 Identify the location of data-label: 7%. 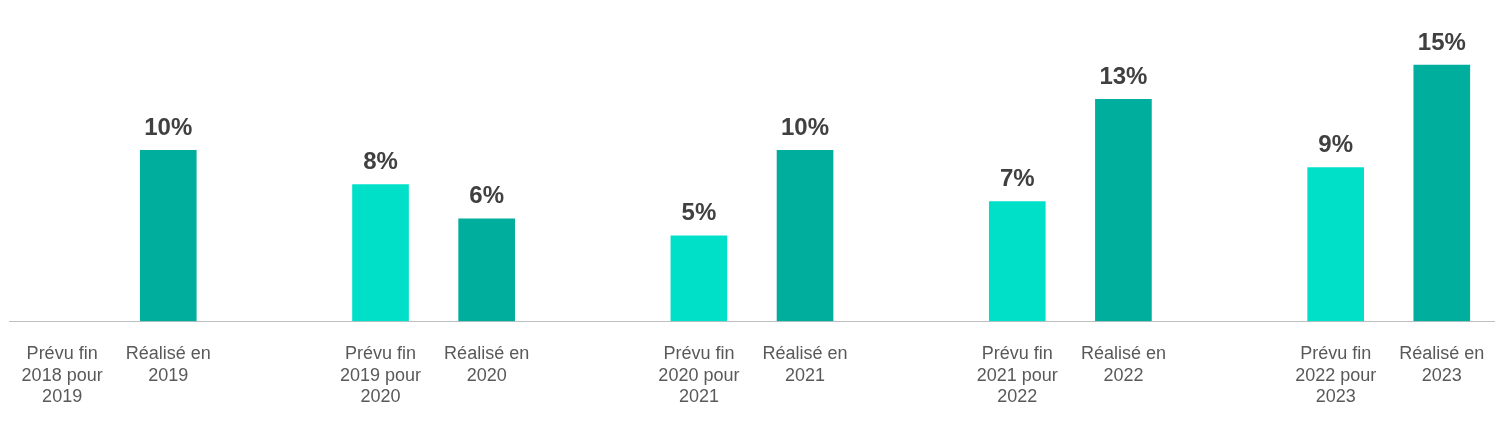
(1017, 178).